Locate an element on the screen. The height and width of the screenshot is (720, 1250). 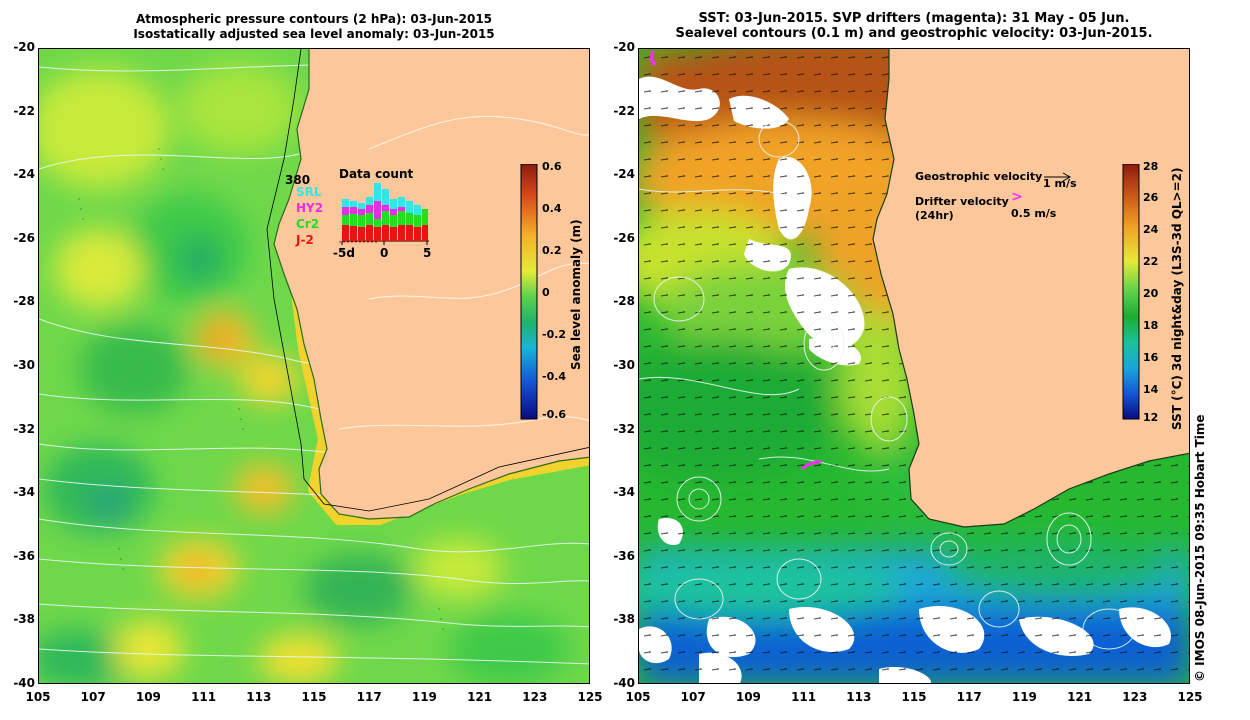
satellite-j2-label: J-2 is located at coordinates (305, 240).